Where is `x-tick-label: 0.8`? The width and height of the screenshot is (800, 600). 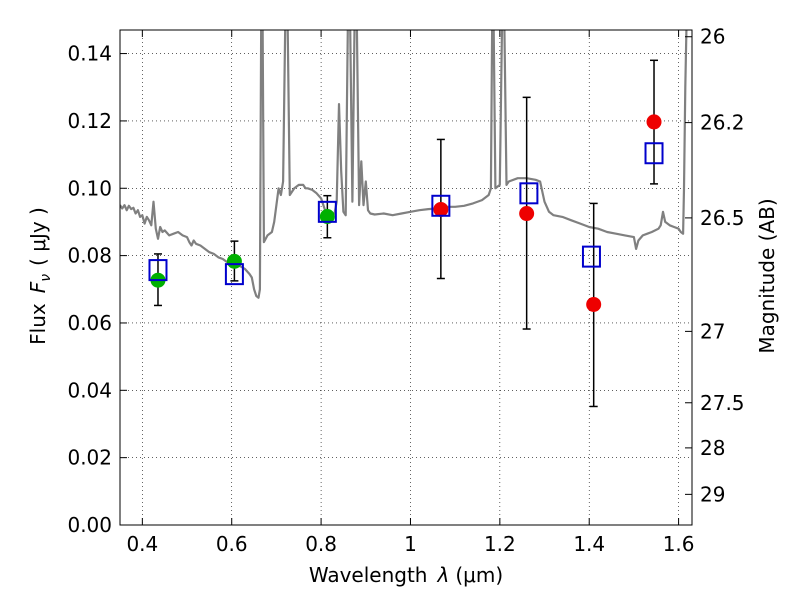 x-tick-label: 0.8 is located at coordinates (321, 544).